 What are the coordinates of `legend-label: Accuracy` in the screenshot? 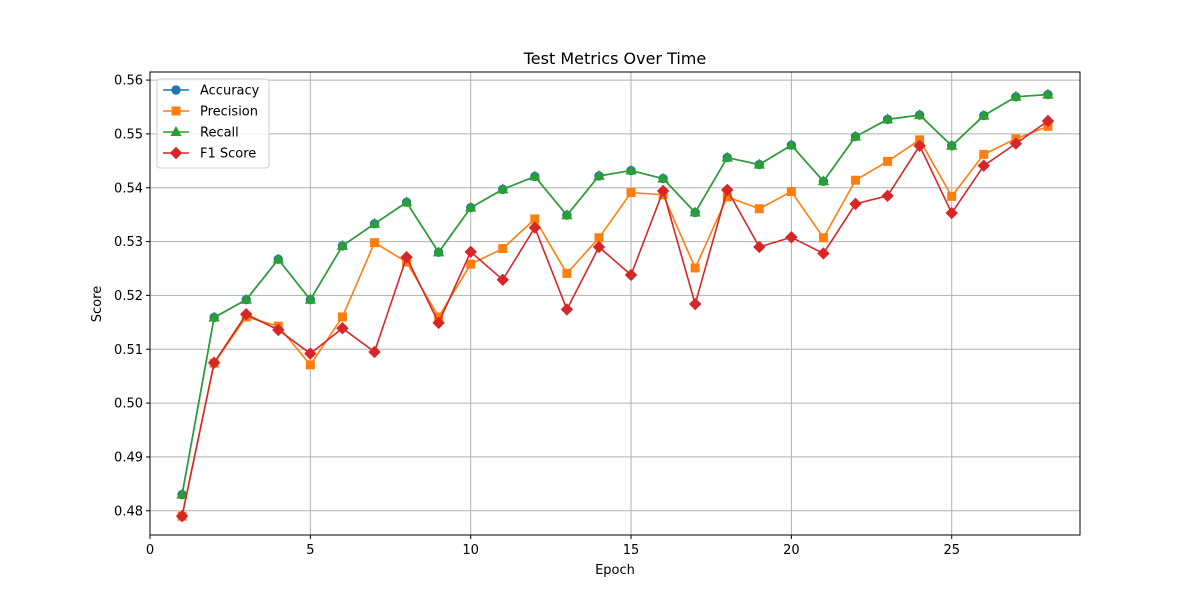 It's located at (230, 91).